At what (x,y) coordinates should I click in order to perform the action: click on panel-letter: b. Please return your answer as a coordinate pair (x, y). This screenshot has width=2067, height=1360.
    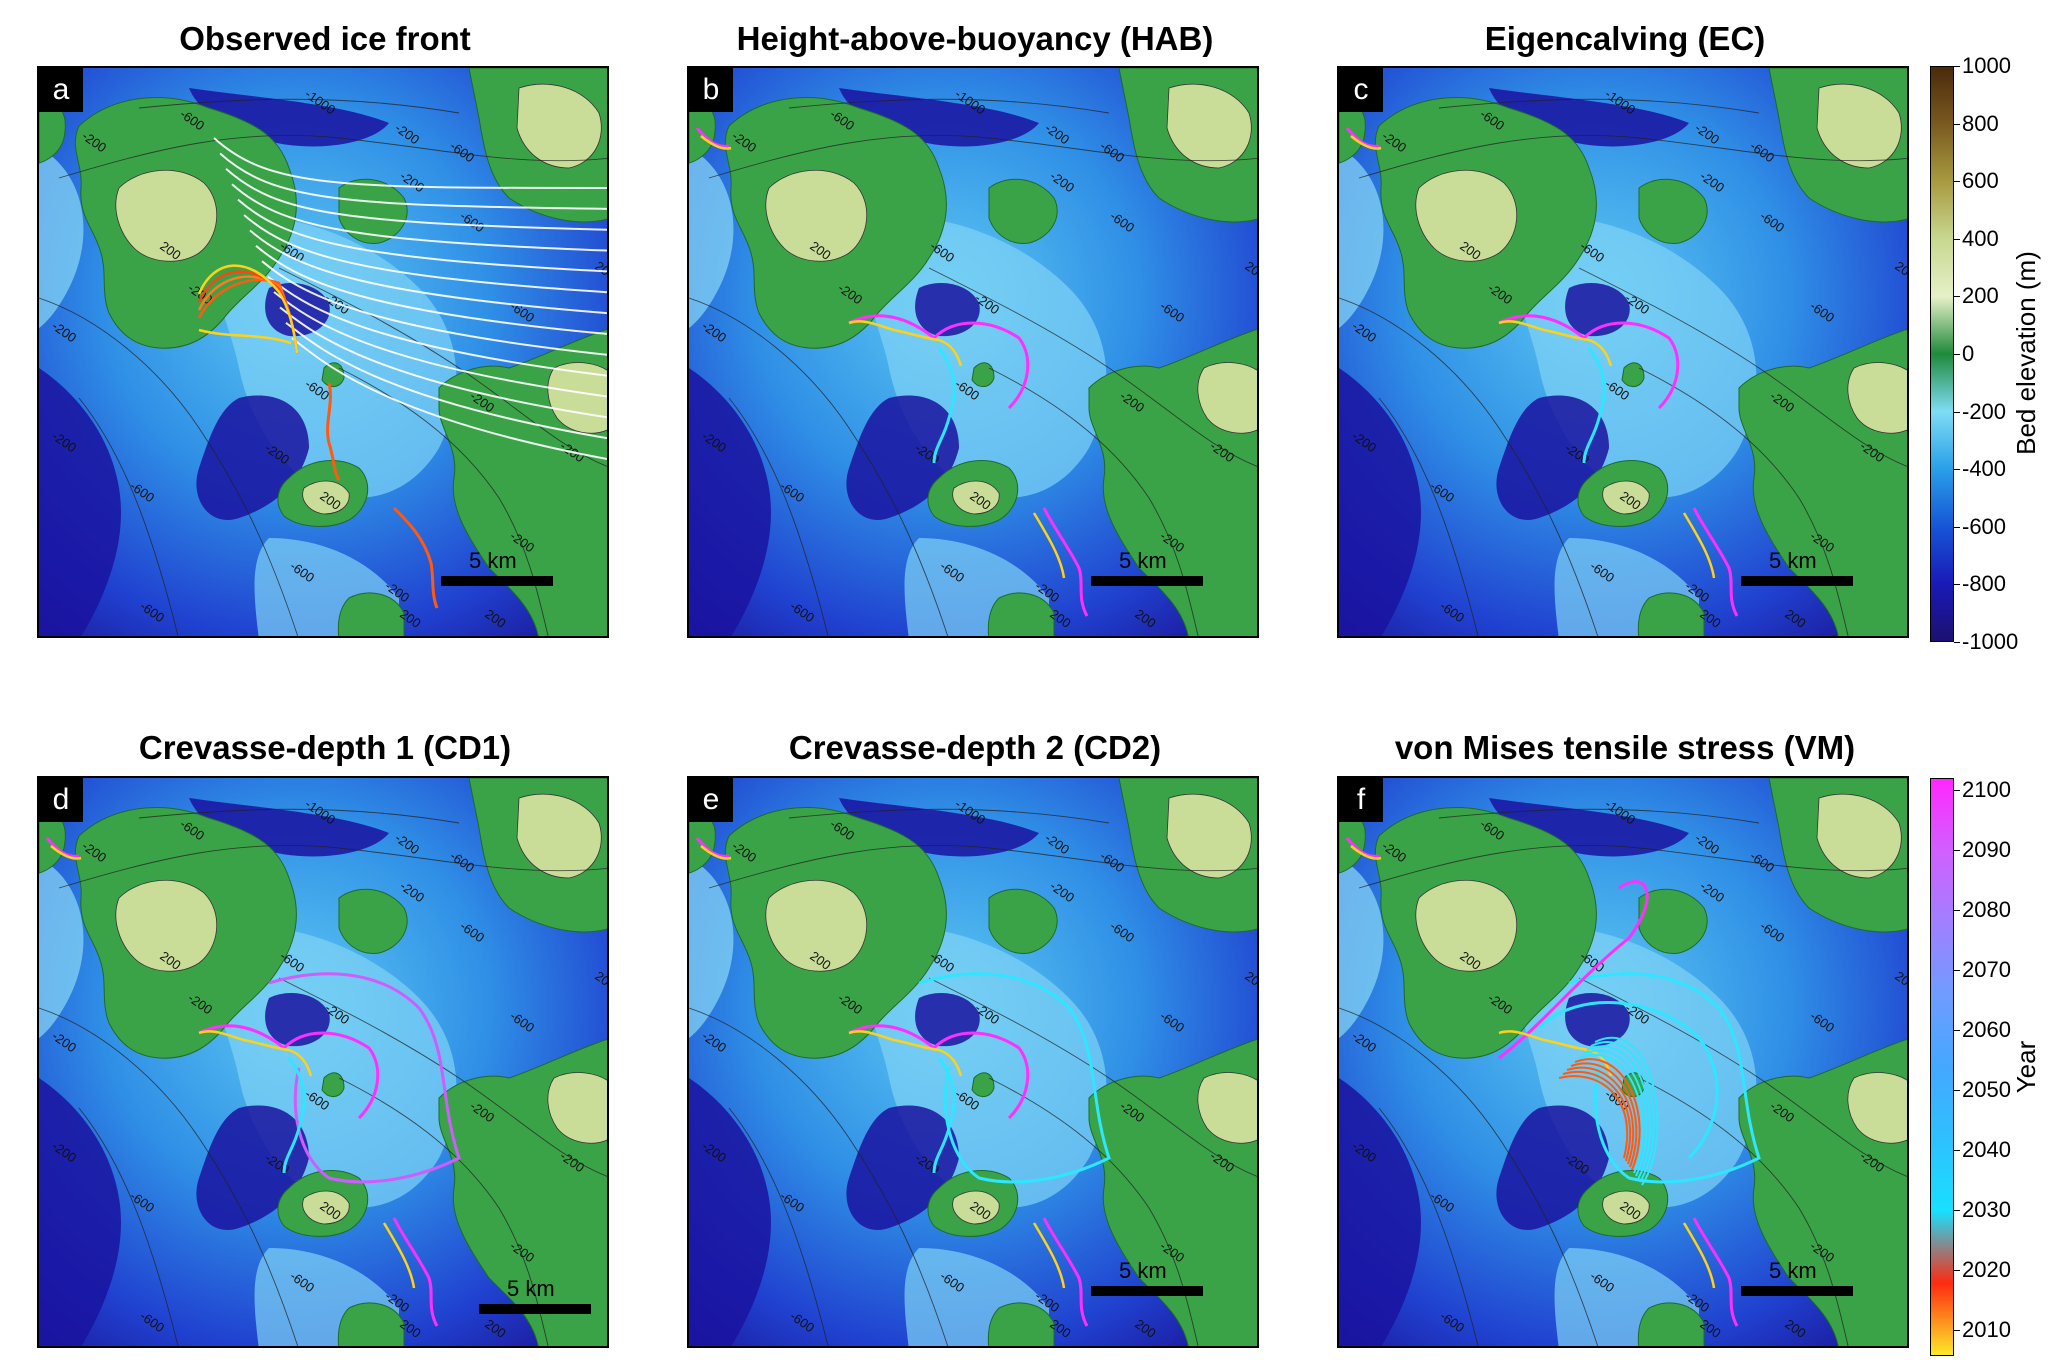
    Looking at the image, I should click on (711, 90).